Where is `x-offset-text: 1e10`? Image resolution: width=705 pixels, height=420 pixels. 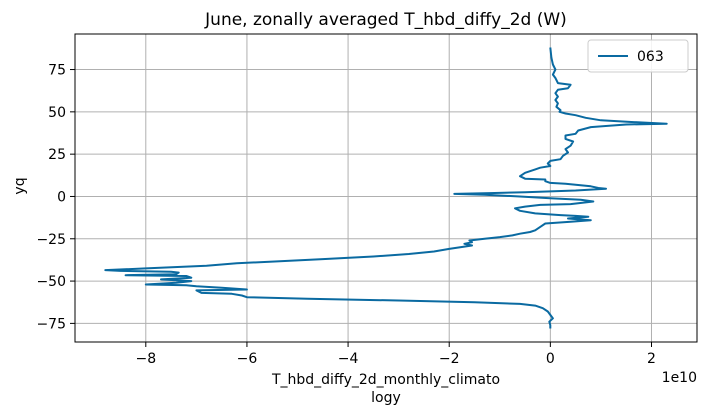 x-offset-text: 1e10 is located at coordinates (679, 378).